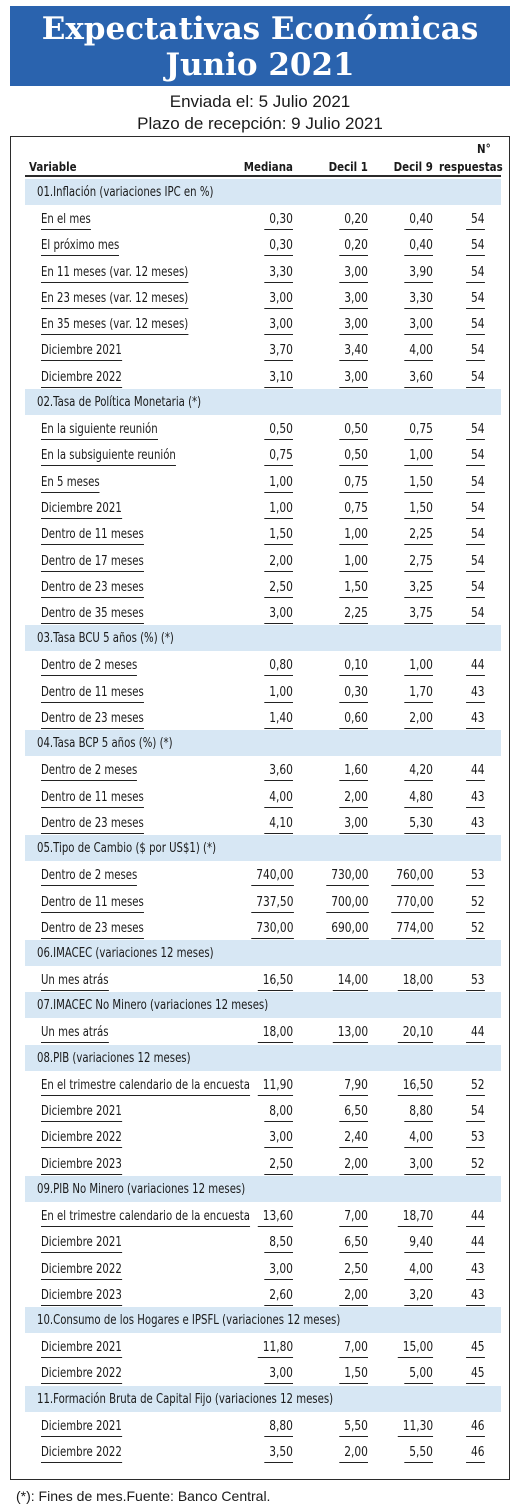 Image resolution: width=520 pixels, height=1512 pixels. What do you see at coordinates (263, 481) in the screenshot?
I see `table-row: En 5 meses 1,00 0,75 1,50 54` at bounding box center [263, 481].